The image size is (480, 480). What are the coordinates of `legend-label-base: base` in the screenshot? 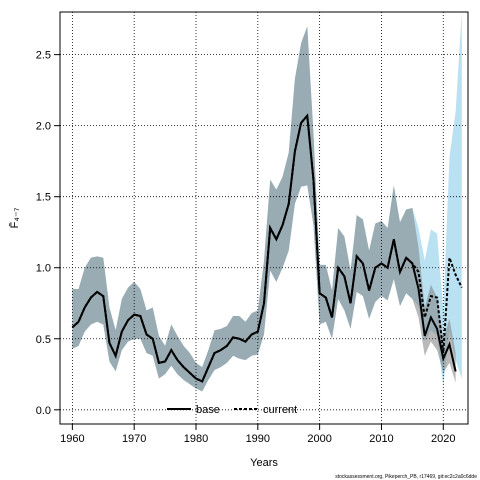 It's located at (208, 410).